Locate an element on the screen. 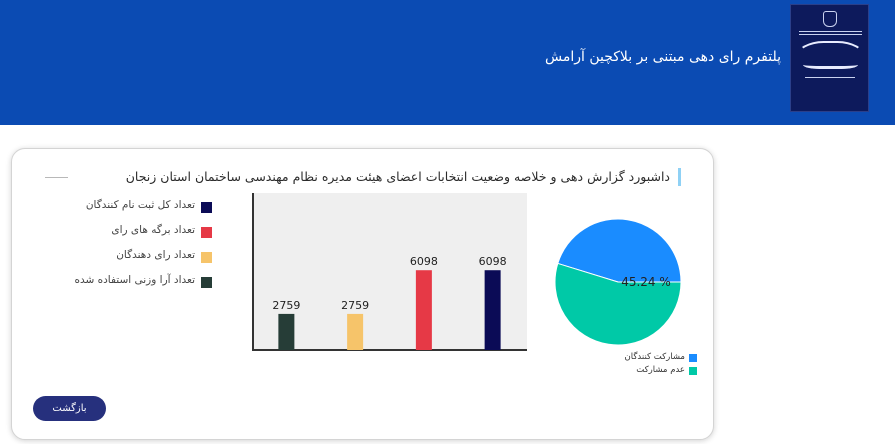  legend-item: تعداد آرا وزنی استفاده شده is located at coordinates (132, 286).